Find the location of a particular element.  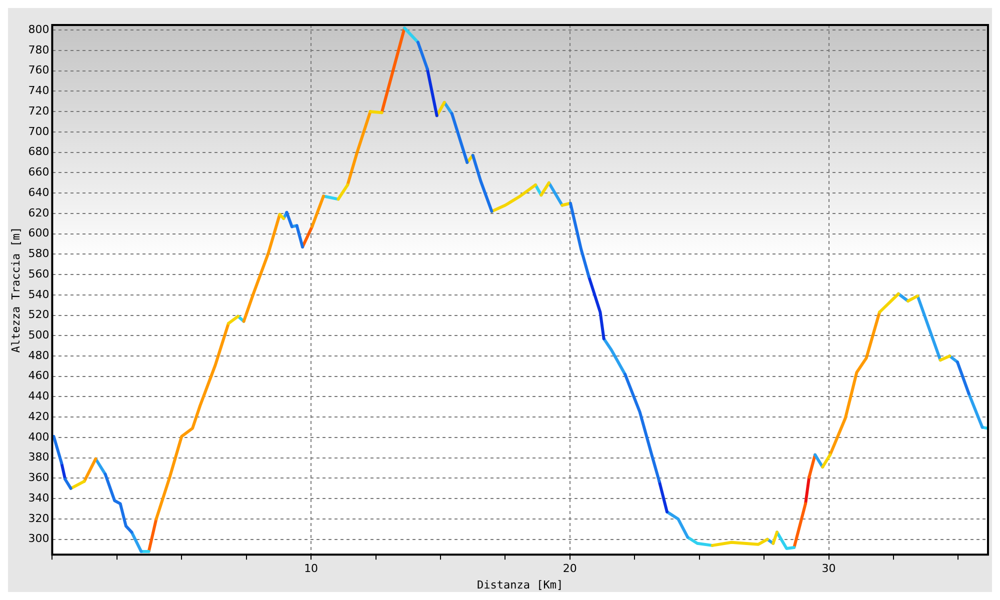

y-tick-label: 580 is located at coordinates (39, 253).